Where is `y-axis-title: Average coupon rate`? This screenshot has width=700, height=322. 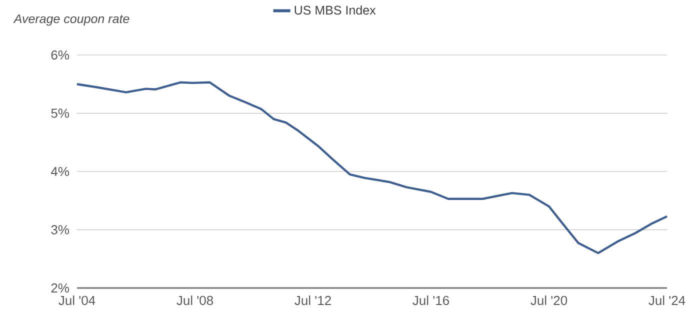
y-axis-title: Average coupon rate is located at coordinates (71, 20).